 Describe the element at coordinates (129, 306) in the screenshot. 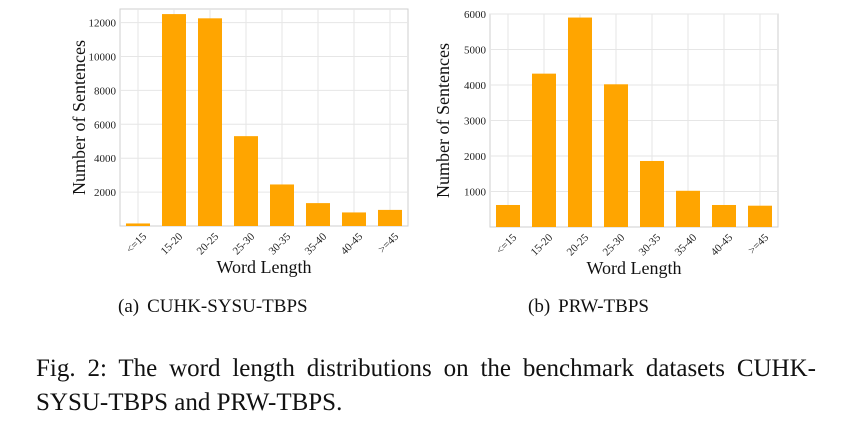

I see `subcaption-a-index: (a)` at that location.